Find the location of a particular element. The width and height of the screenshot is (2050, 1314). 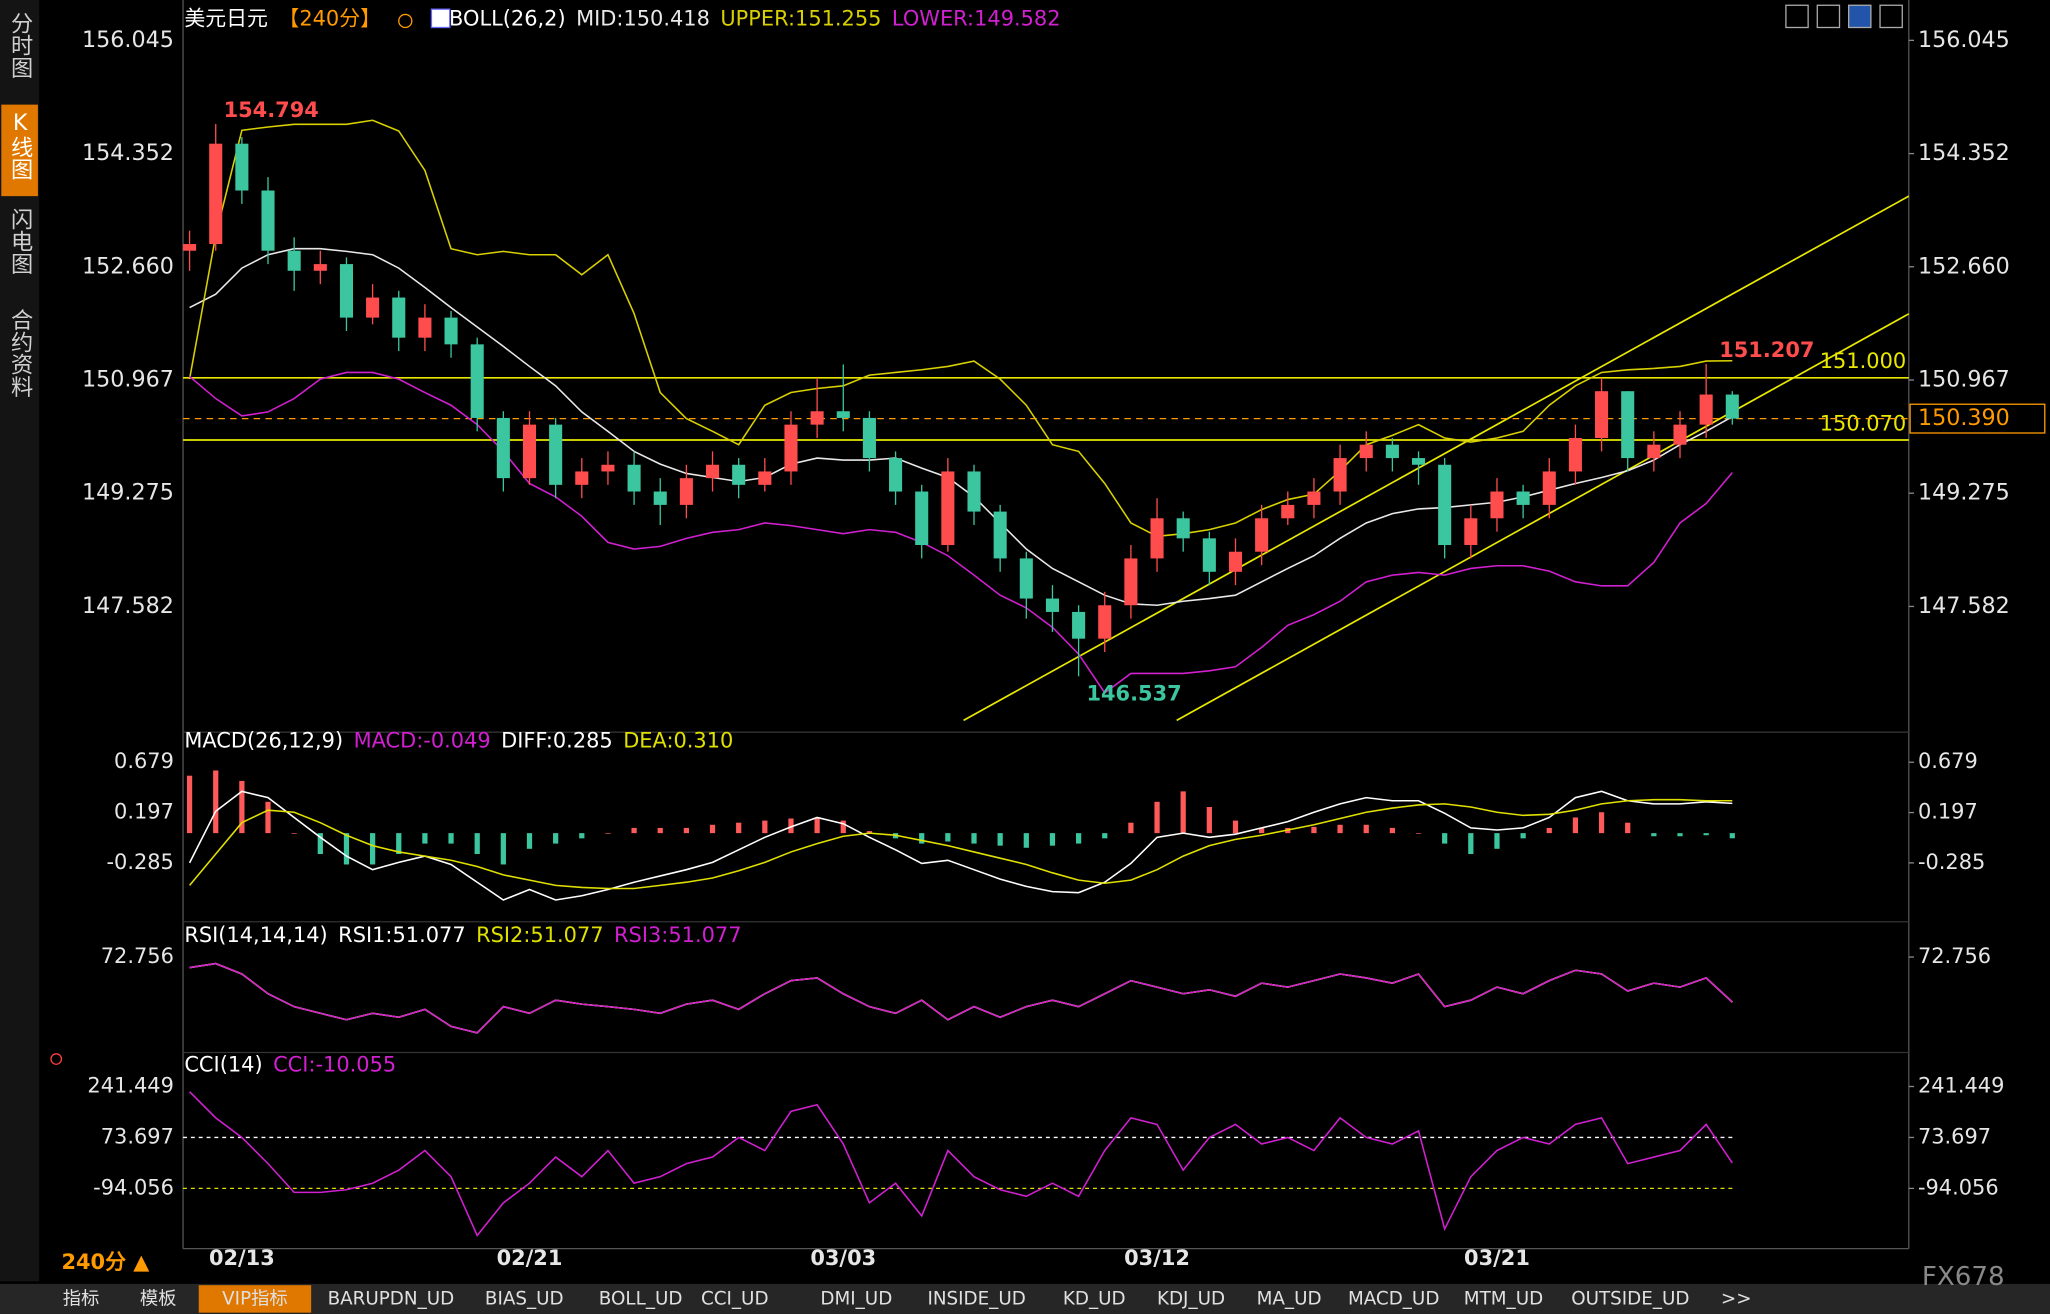

y-tick-label: -0.285 is located at coordinates (139, 862).